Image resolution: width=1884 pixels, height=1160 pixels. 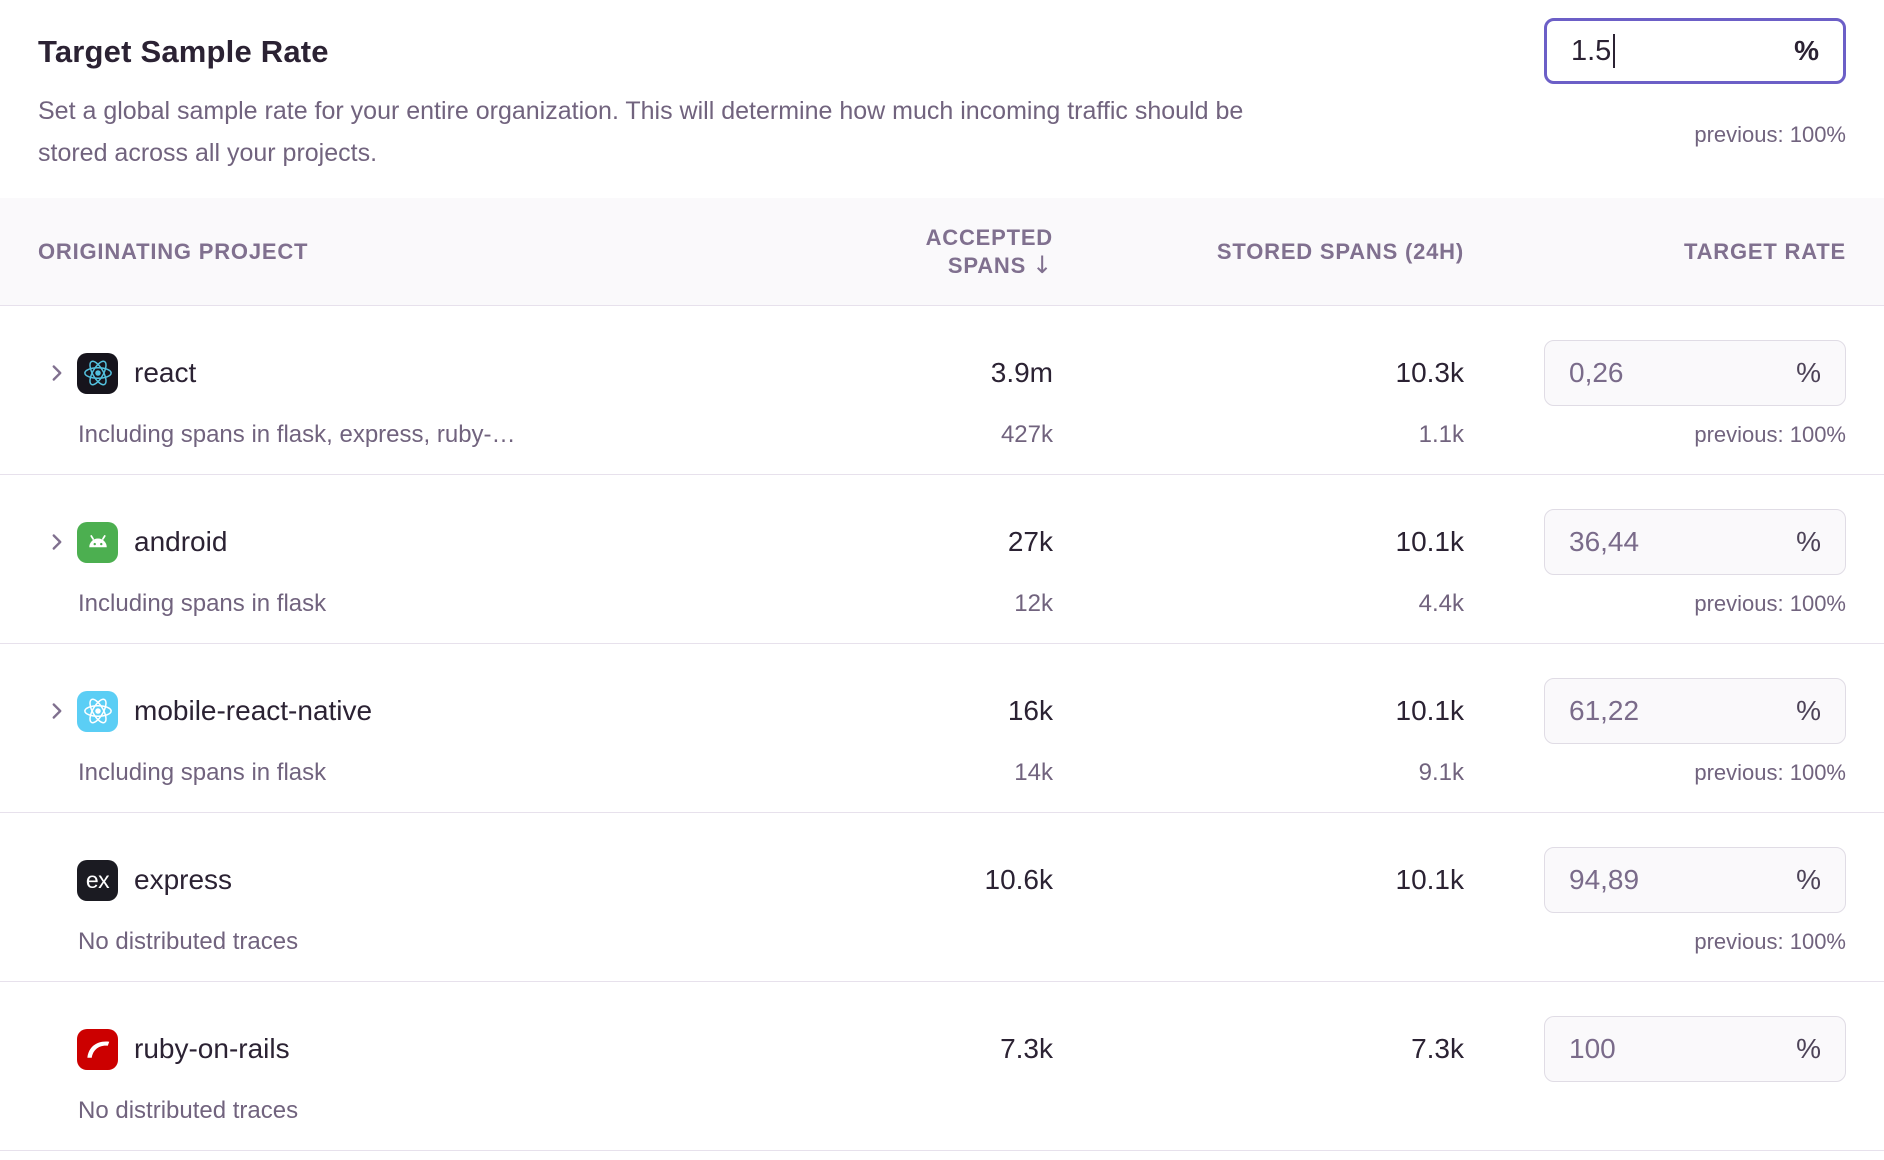 What do you see at coordinates (1695, 542) in the screenshot?
I see `target-rate-input: 36,44 %` at bounding box center [1695, 542].